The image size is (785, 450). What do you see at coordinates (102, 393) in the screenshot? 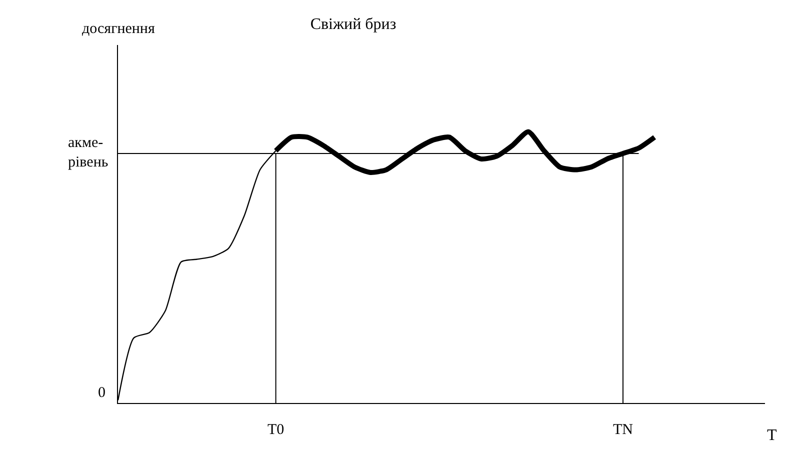
I see `text: 0` at bounding box center [102, 393].